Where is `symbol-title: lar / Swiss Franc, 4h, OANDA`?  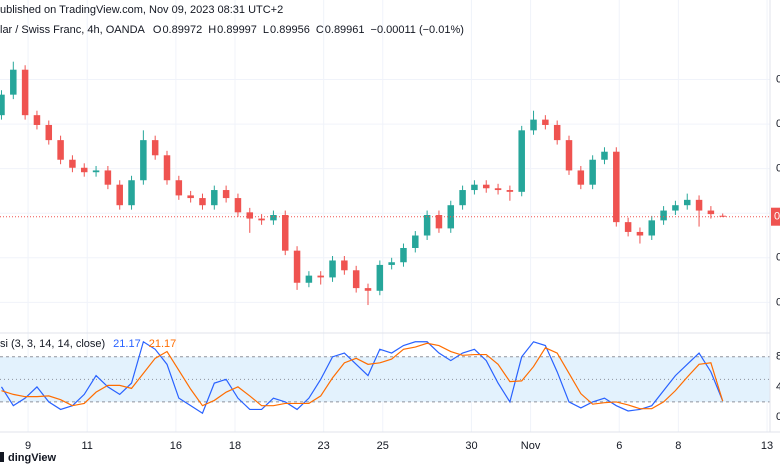 symbol-title: lar / Swiss Franc, 4h, OANDA is located at coordinates (73, 30).